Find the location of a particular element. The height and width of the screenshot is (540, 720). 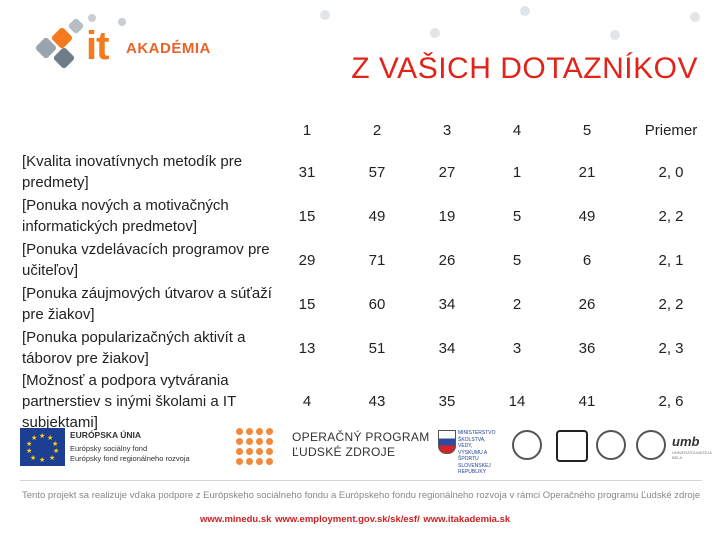

cell-value: 43 is located at coordinates (377, 401).